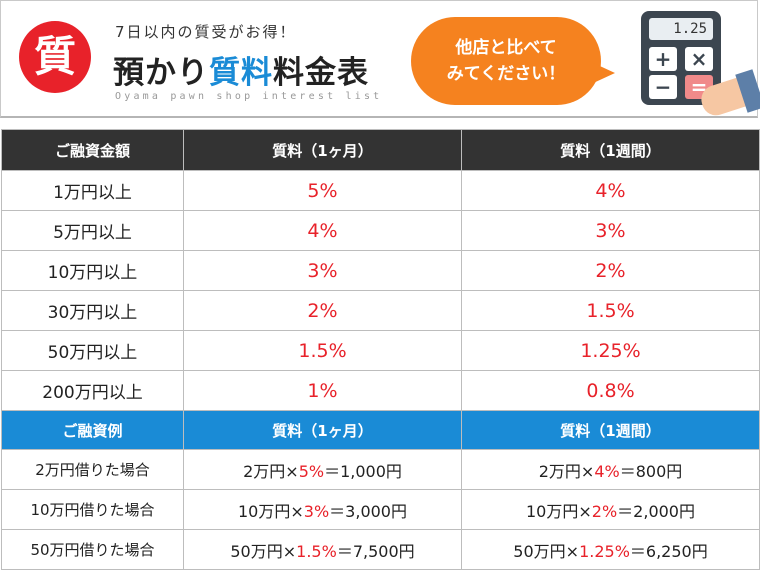  What do you see at coordinates (607, 471) in the screenshot?
I see `example-rate: 4%` at bounding box center [607, 471].